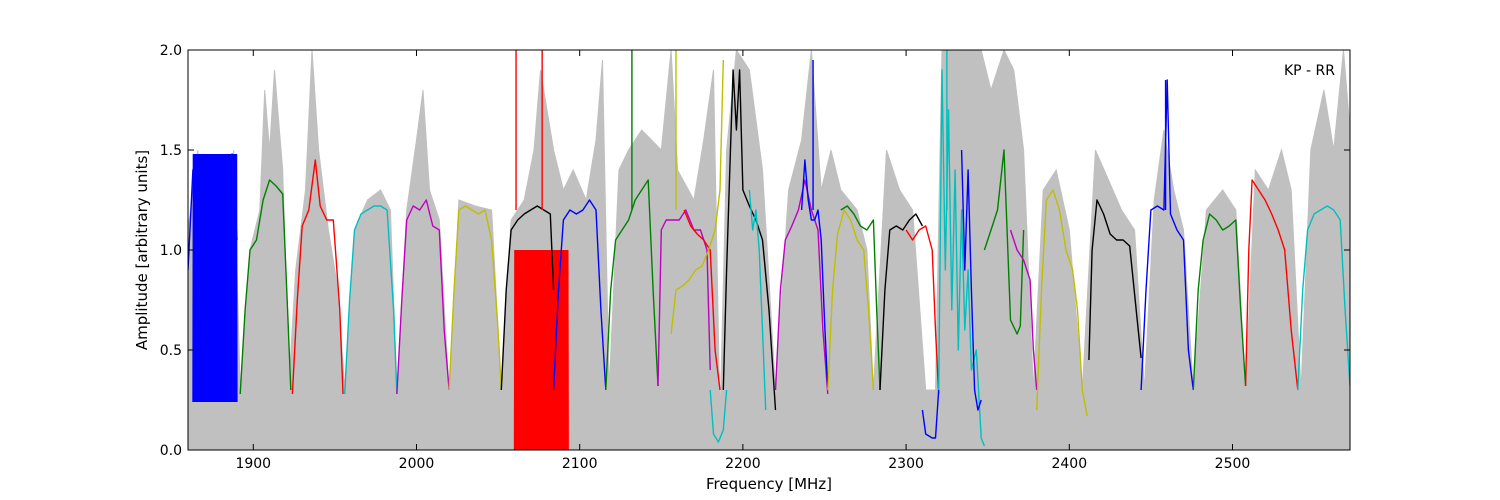 This screenshot has height=500, width=1500. I want to click on y-tick-label: 0.5, so click(171, 351).